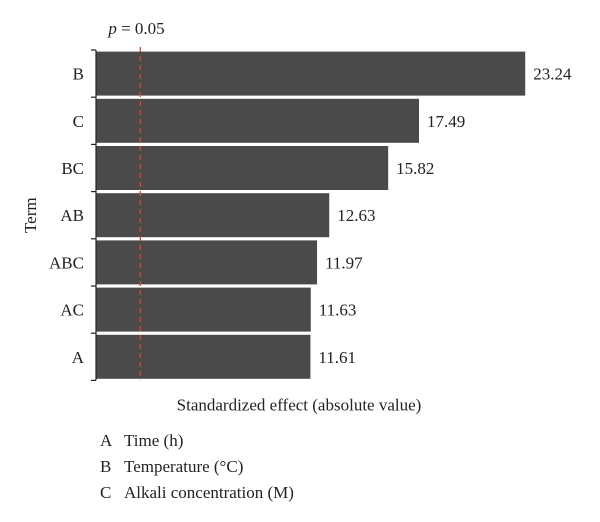  What do you see at coordinates (197, 441) in the screenshot?
I see `legend-item: A Time (h)` at bounding box center [197, 441].